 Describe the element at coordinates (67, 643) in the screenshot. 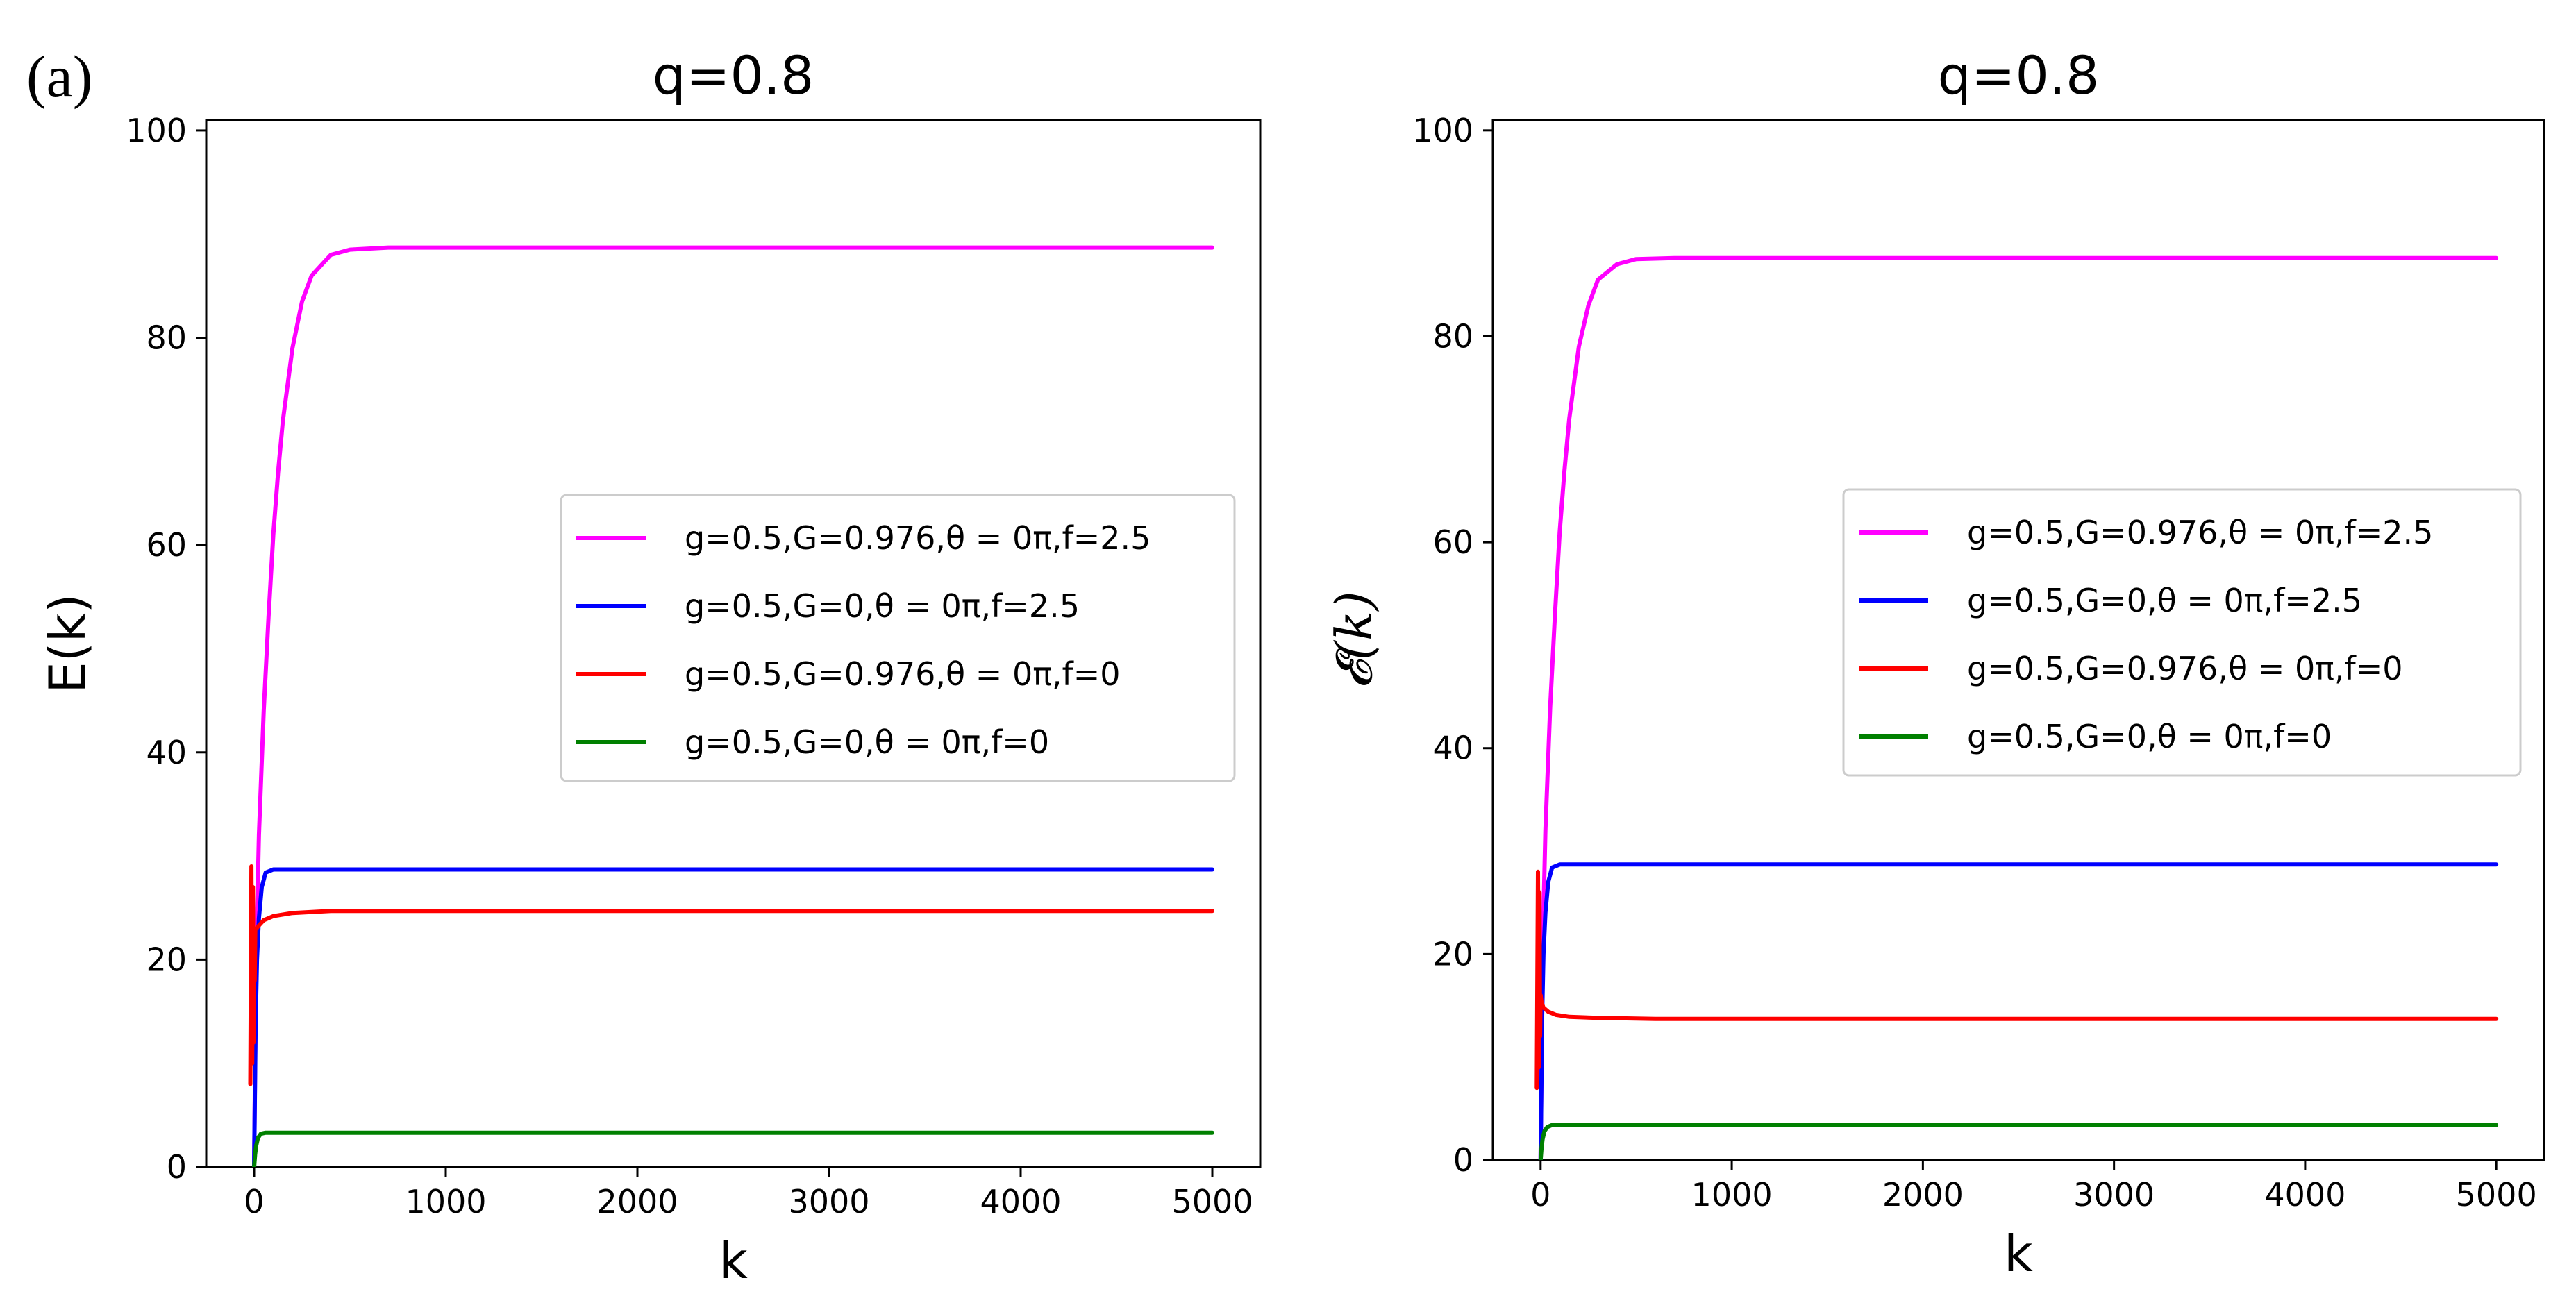

I see `y-axis-label: E(k)` at that location.